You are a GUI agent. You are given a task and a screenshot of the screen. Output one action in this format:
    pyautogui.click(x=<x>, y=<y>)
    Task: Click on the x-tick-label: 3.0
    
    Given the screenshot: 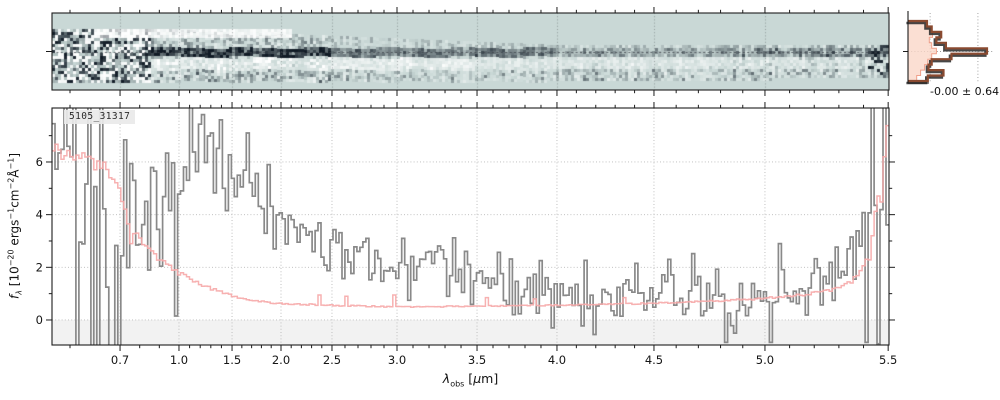 What is the action you would take?
    pyautogui.click(x=397, y=360)
    